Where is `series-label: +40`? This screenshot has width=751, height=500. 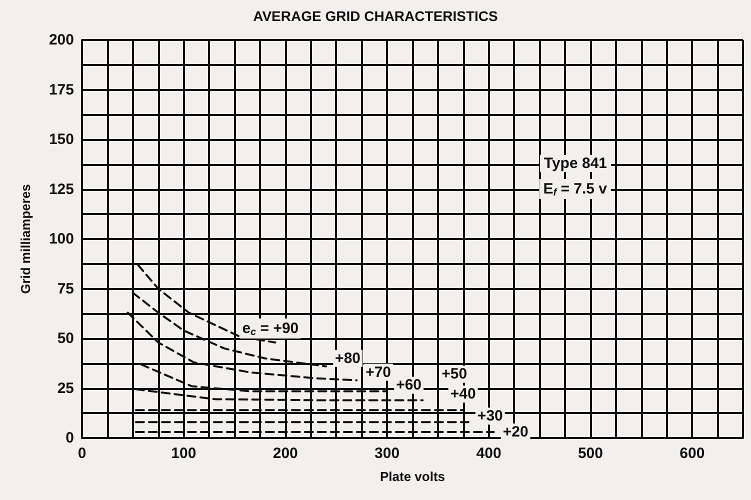 series-label: +40 is located at coordinates (463, 394).